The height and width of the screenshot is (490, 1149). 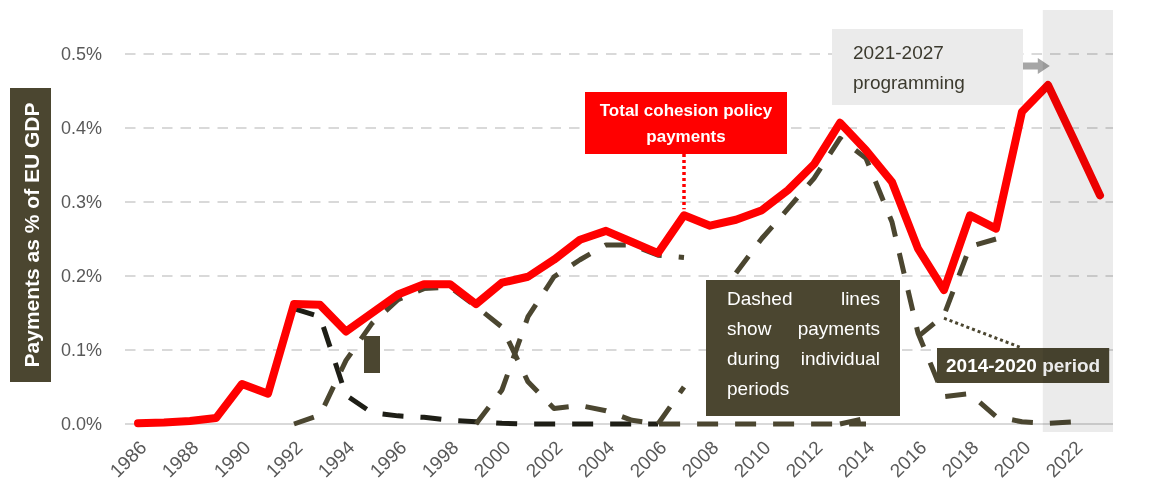 I want to click on y-tick-label: 0.1%, so click(x=81, y=350).